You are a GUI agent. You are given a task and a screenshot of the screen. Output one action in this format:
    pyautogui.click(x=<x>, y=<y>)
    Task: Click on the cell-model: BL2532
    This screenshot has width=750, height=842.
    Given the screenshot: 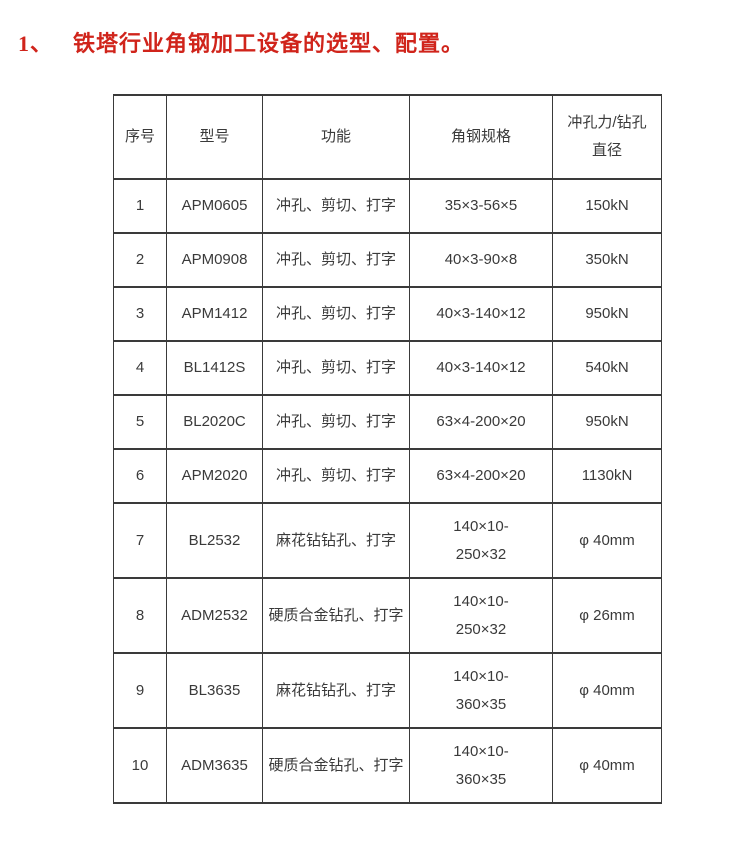 What is the action you would take?
    pyautogui.click(x=214, y=540)
    